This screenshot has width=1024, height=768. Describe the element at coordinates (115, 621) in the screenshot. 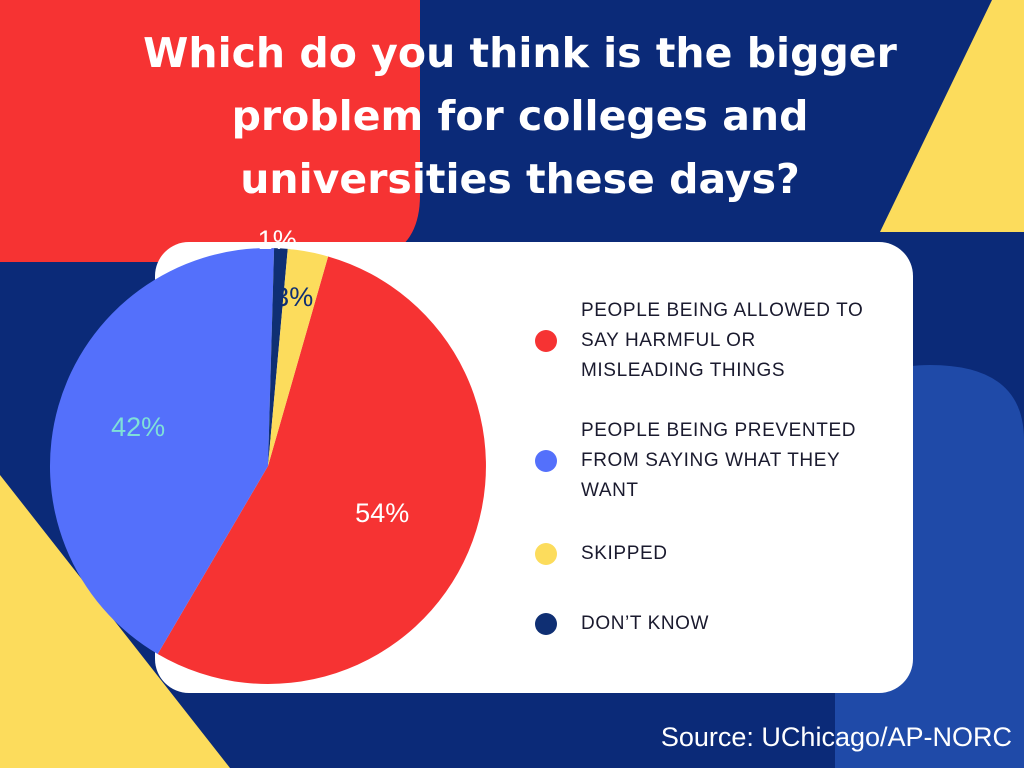

I see `yellow-bottom-left-shape` at that location.